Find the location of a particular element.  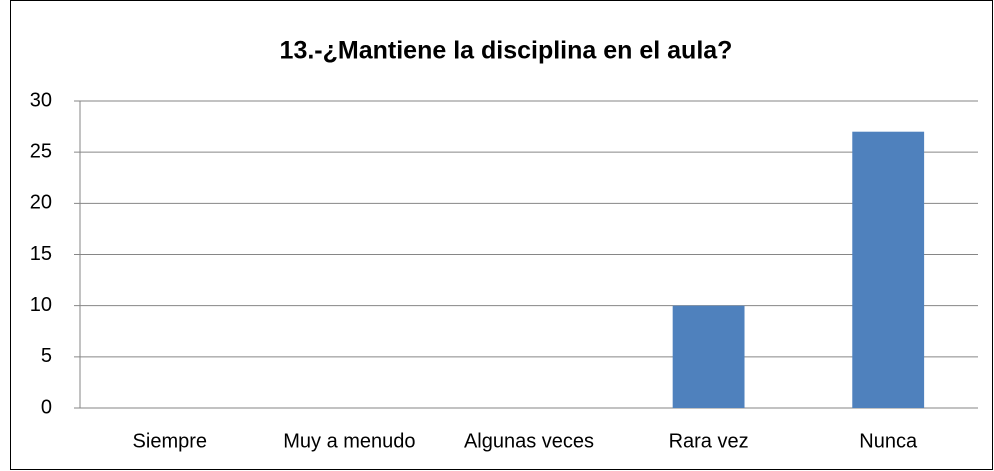

x-tick-label: Algunas veces is located at coordinates (529, 441).